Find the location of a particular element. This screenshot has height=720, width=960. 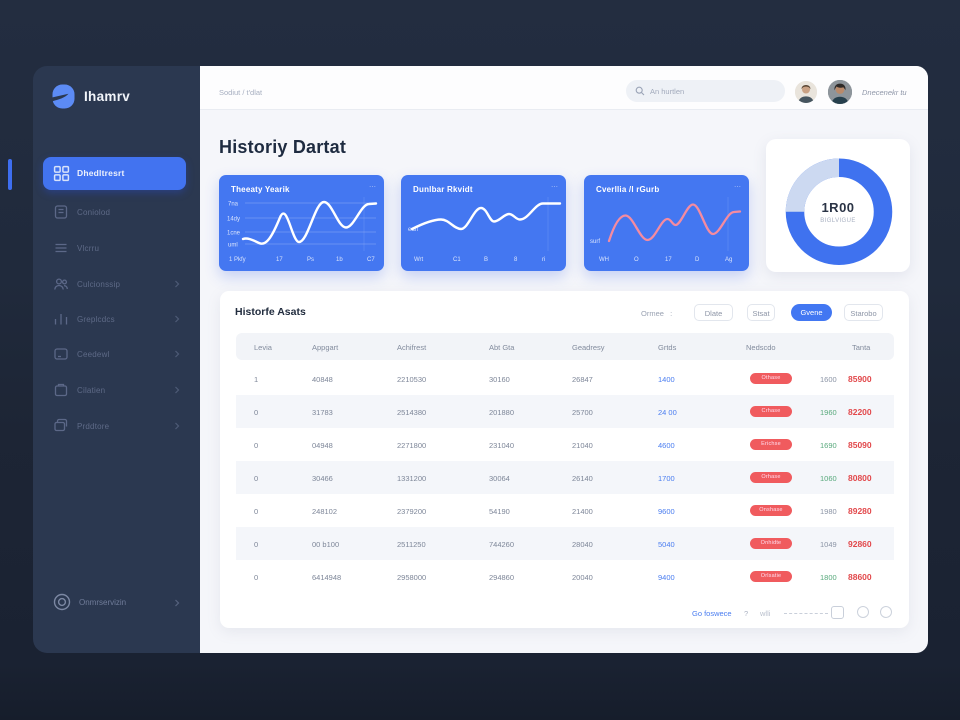

svg-text: 1 Pkfy is located at coordinates (237, 260).